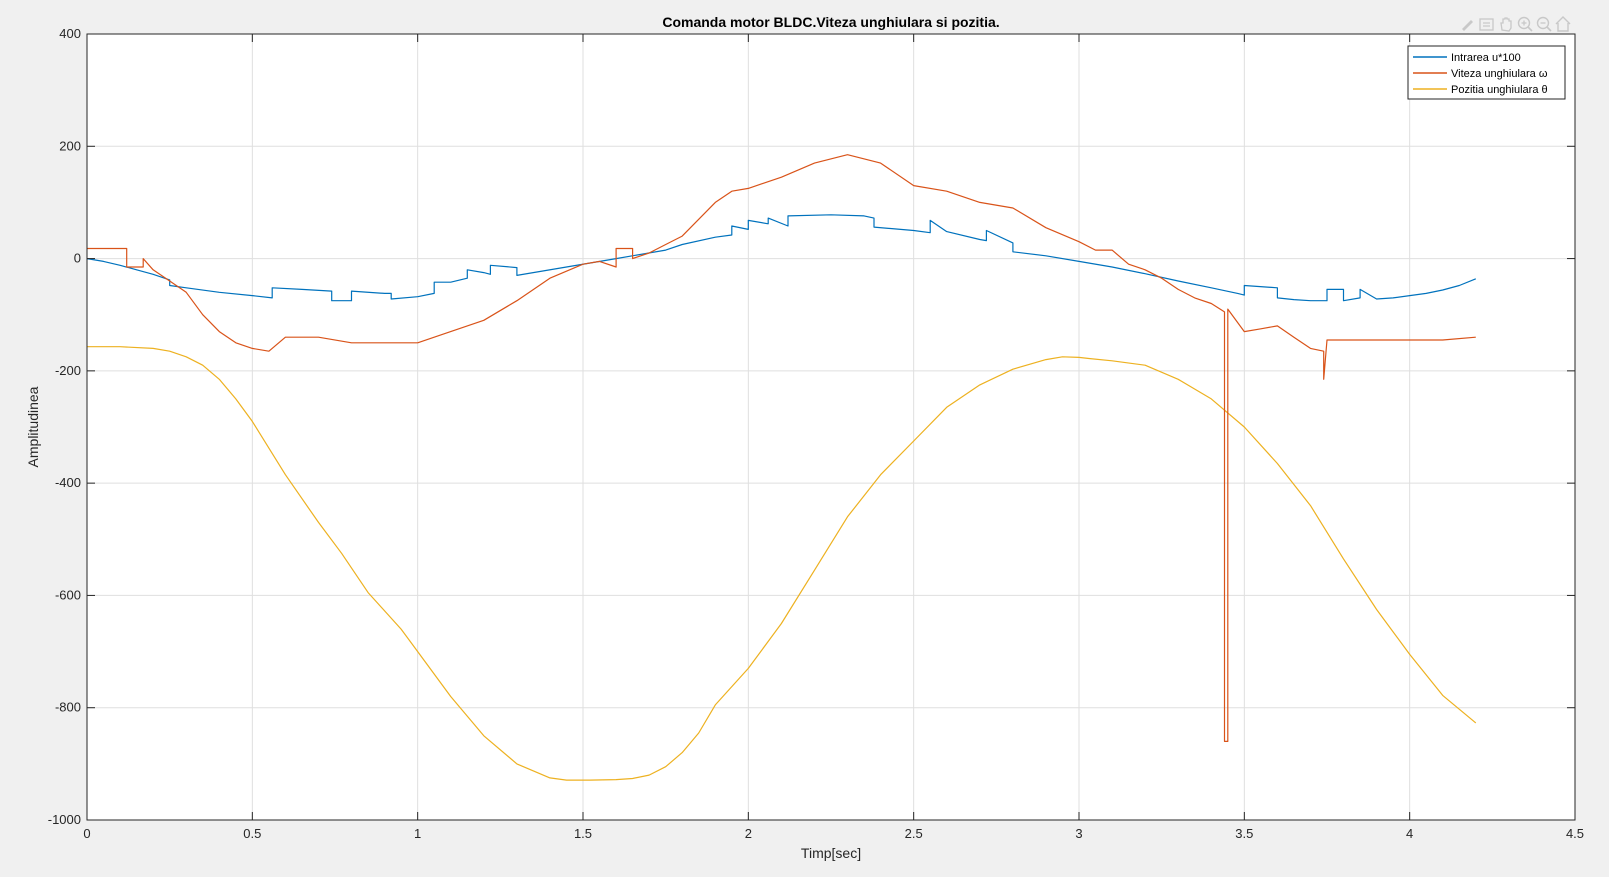 The width and height of the screenshot is (1609, 877). I want to click on y-tick-label: 0, so click(77, 258).